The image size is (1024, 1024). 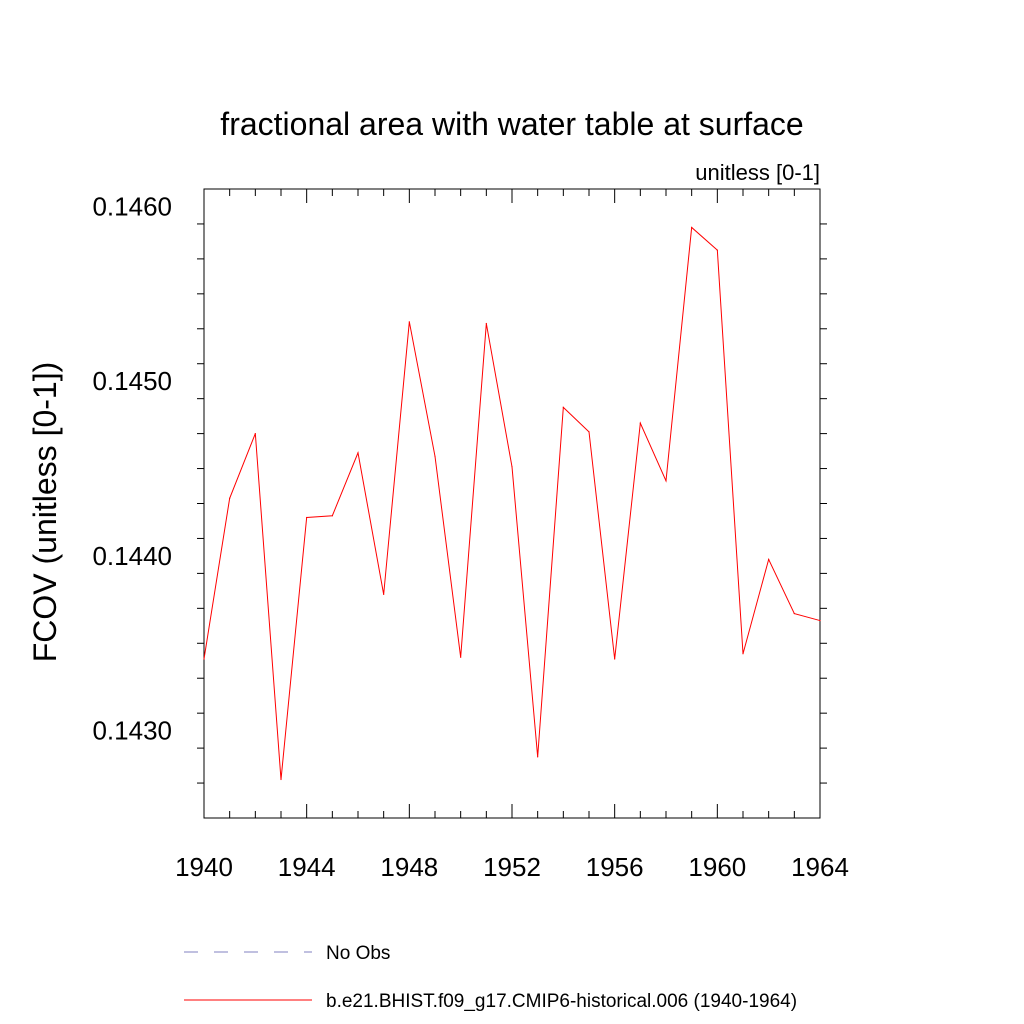 I want to click on x-tick-label: 1952, so click(x=512, y=867).